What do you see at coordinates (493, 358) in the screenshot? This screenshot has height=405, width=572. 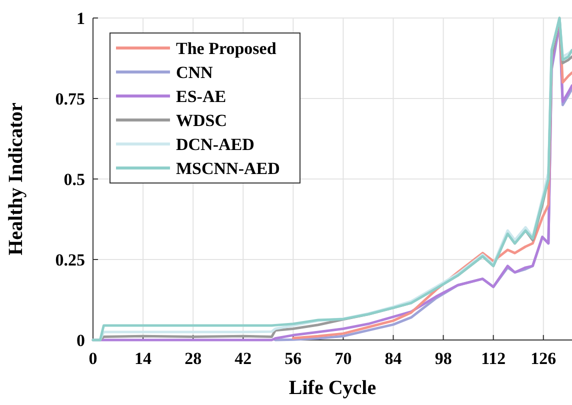 I see `x-tick-label: 112` at bounding box center [493, 358].